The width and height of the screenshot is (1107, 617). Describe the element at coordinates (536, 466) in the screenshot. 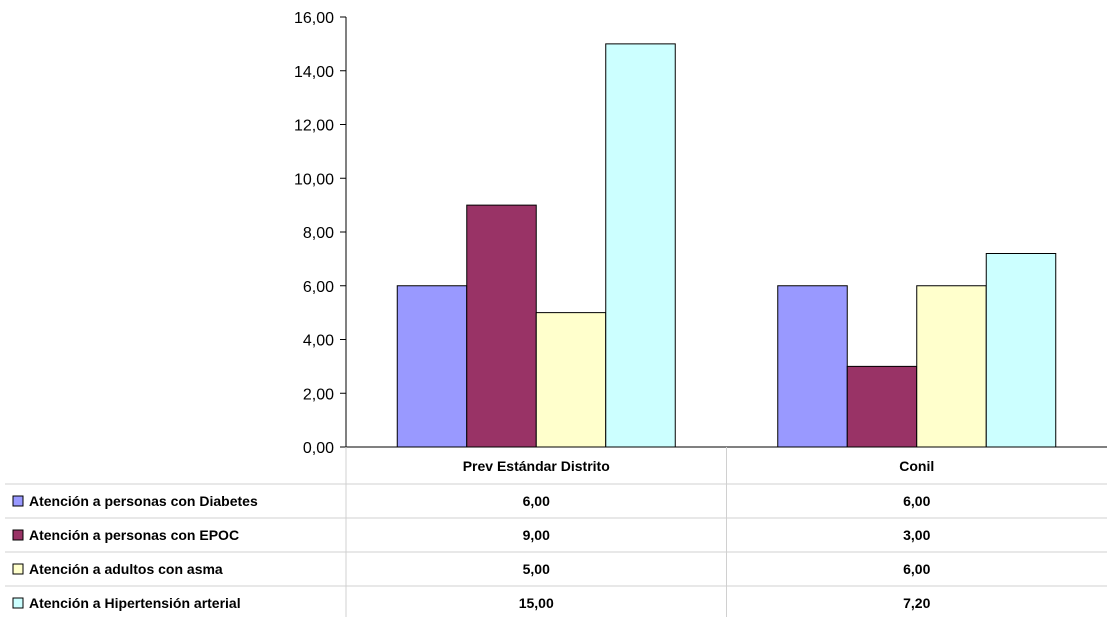

I see `category-label: Prev Estándar Distrito` at that location.